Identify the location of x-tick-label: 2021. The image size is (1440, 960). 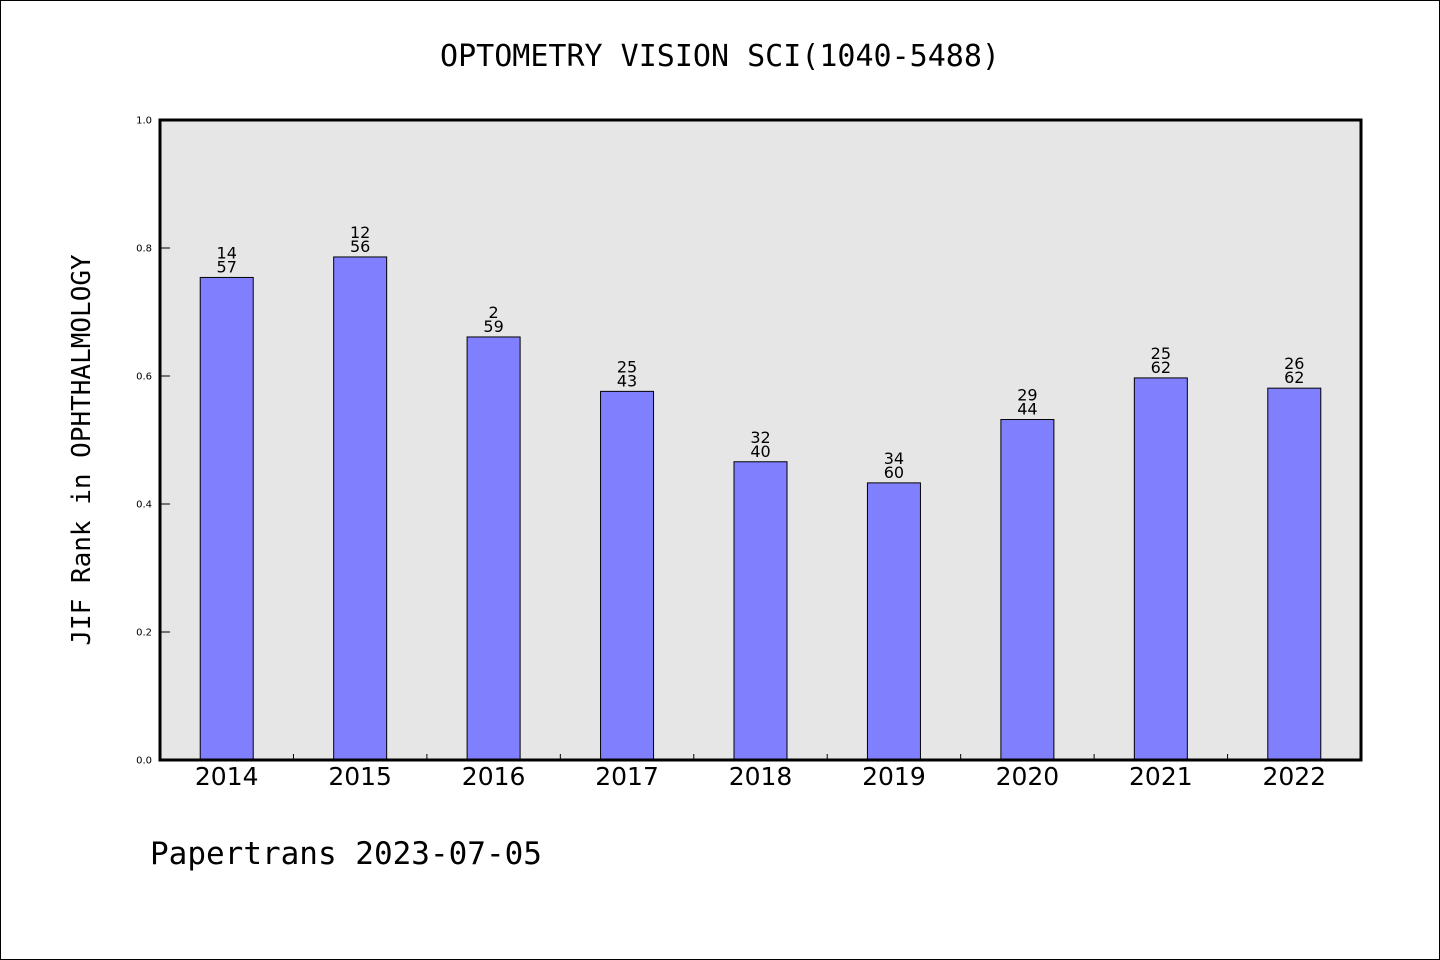
(1161, 776).